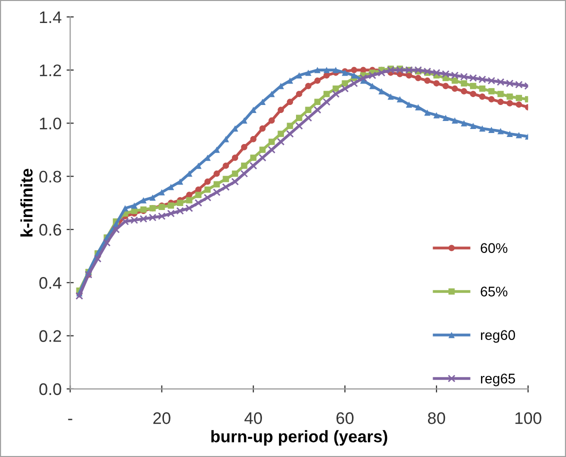  What do you see at coordinates (161, 418) in the screenshot?
I see `x-tick-label: 20` at bounding box center [161, 418].